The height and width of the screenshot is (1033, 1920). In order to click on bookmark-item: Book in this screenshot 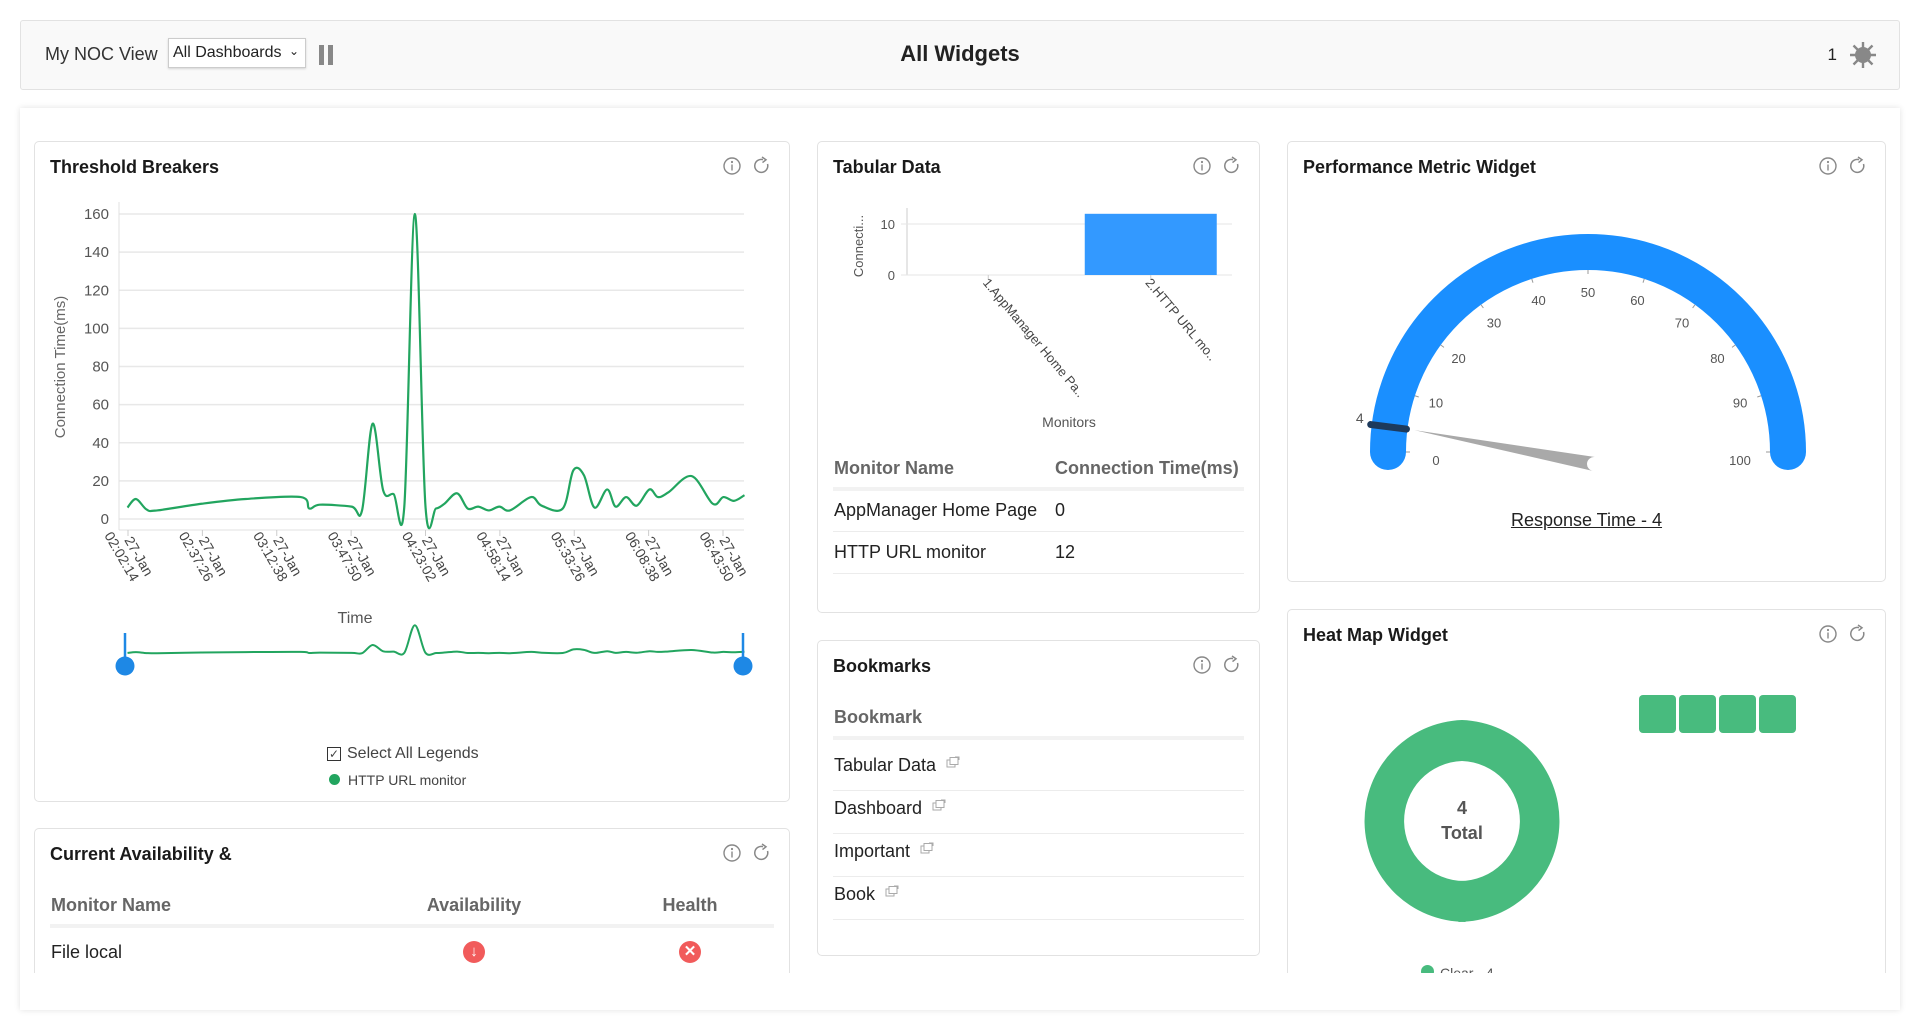, I will do `click(866, 894)`.